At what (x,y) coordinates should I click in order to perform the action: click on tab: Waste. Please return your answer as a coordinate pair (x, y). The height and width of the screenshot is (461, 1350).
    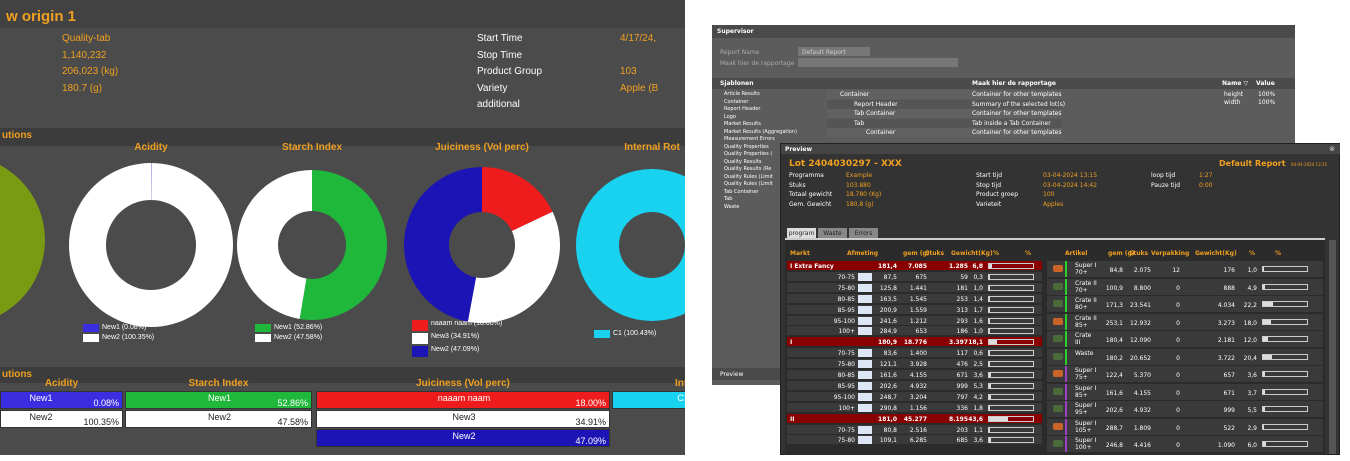
    Looking at the image, I should click on (832, 233).